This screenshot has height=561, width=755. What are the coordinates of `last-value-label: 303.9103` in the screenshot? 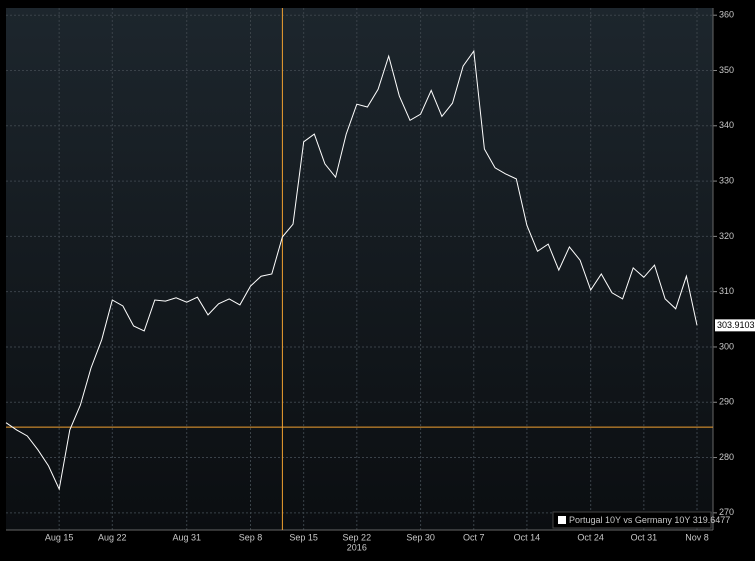 It's located at (736, 325).